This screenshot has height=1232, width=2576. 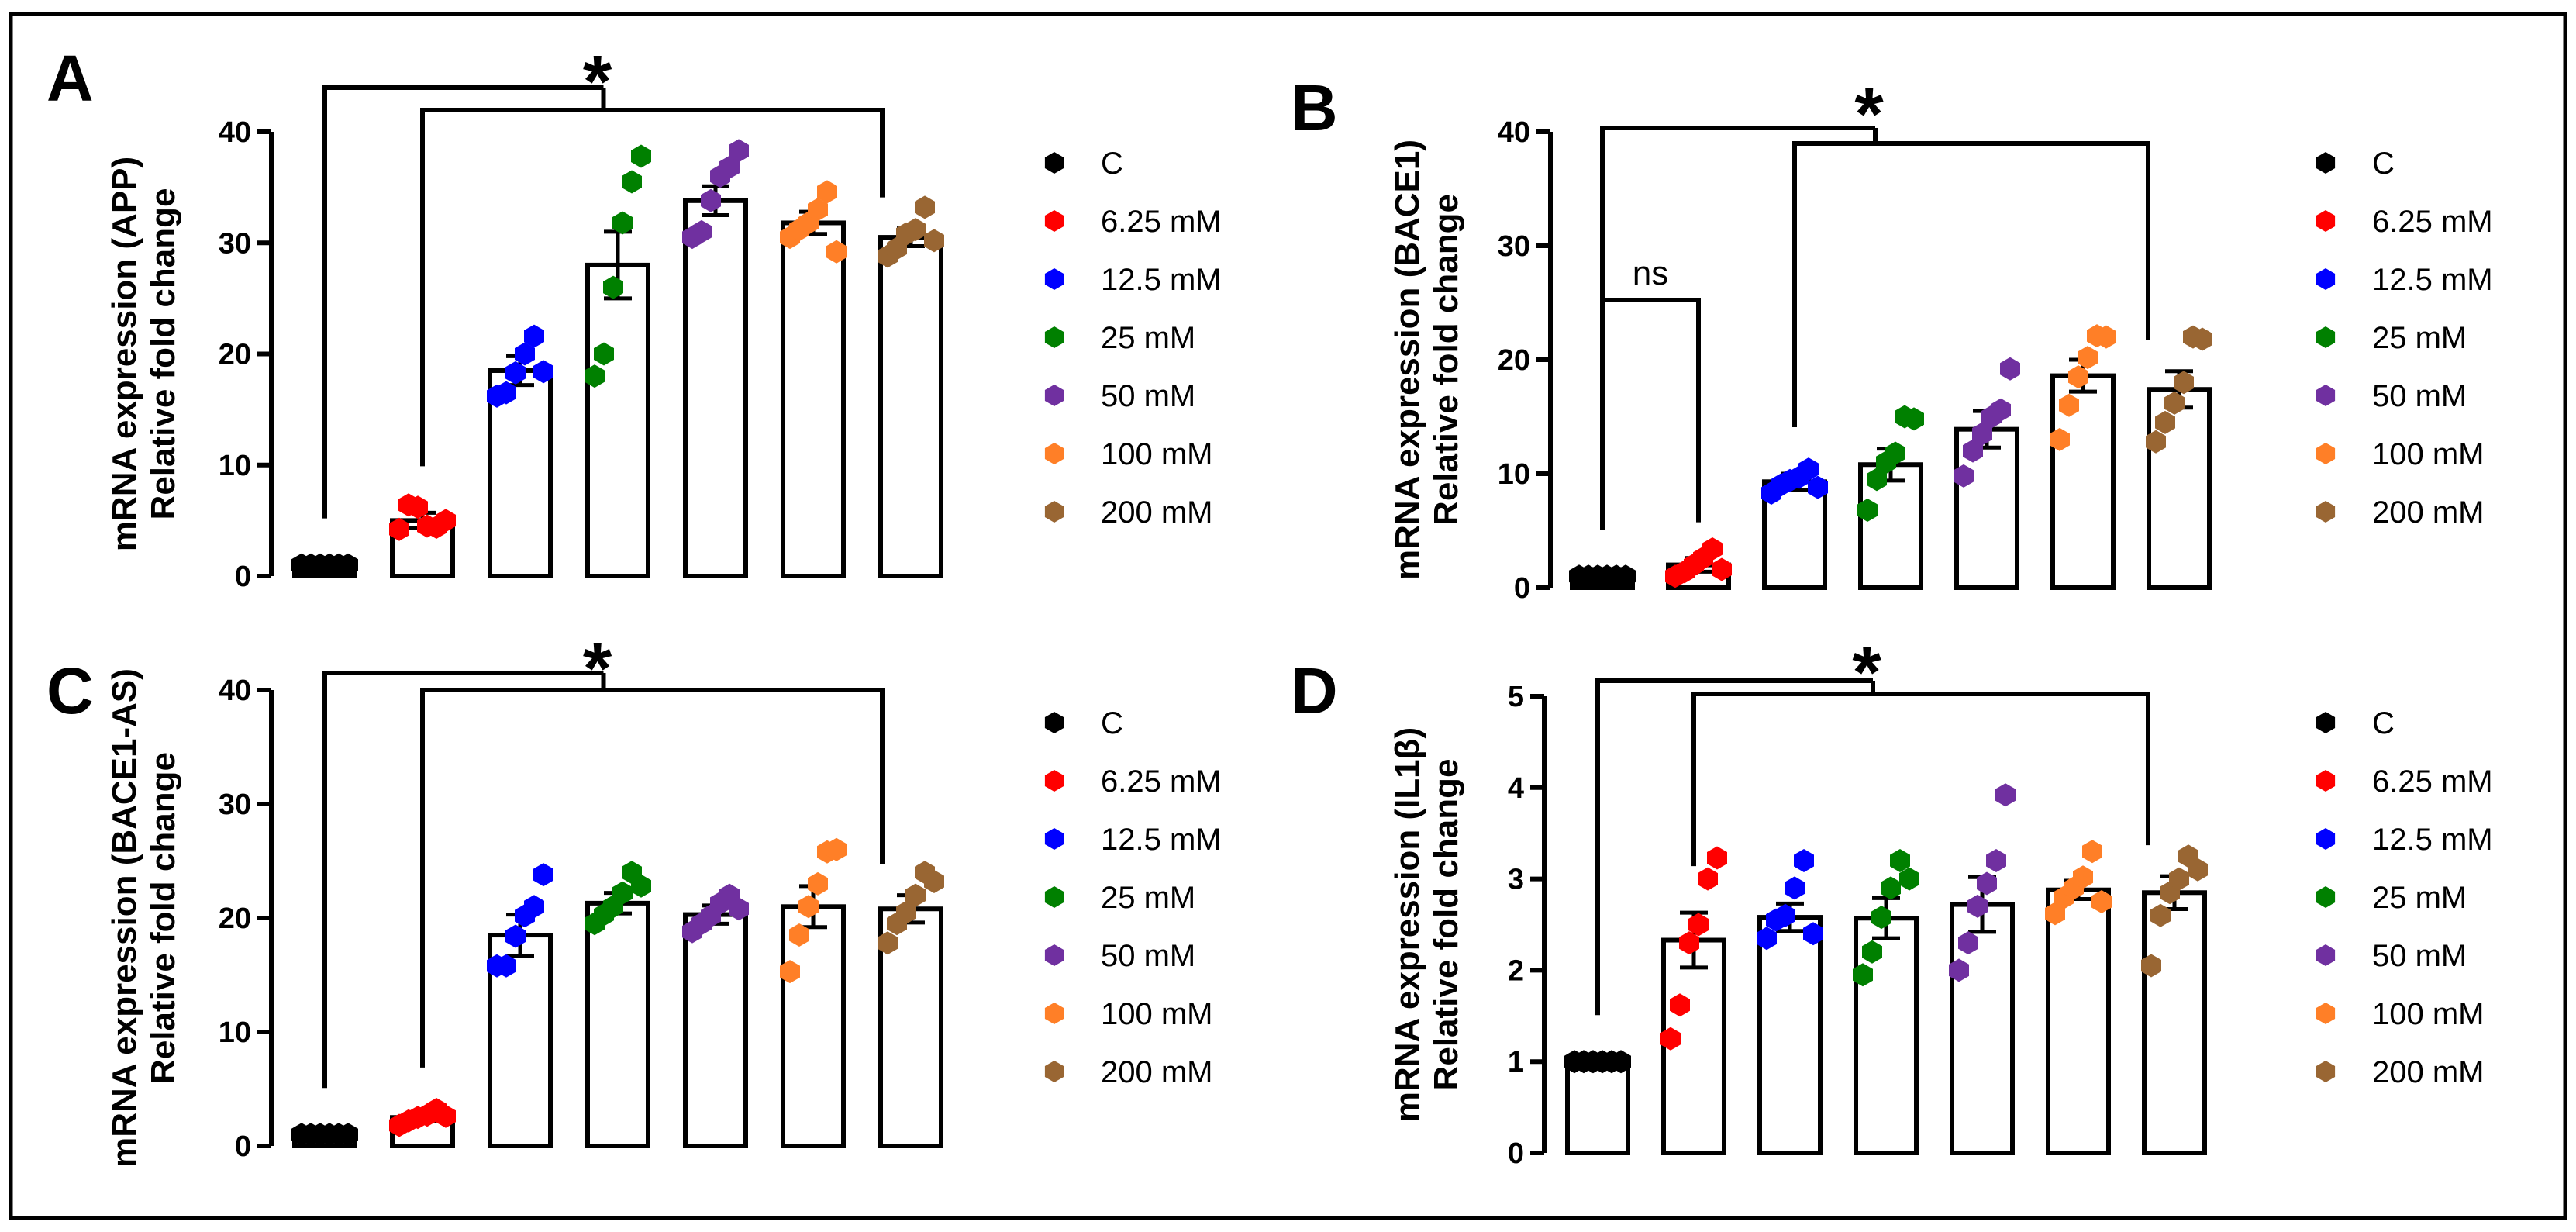 What do you see at coordinates (2419, 898) in the screenshot?
I see `legend-label: 25 mM` at bounding box center [2419, 898].